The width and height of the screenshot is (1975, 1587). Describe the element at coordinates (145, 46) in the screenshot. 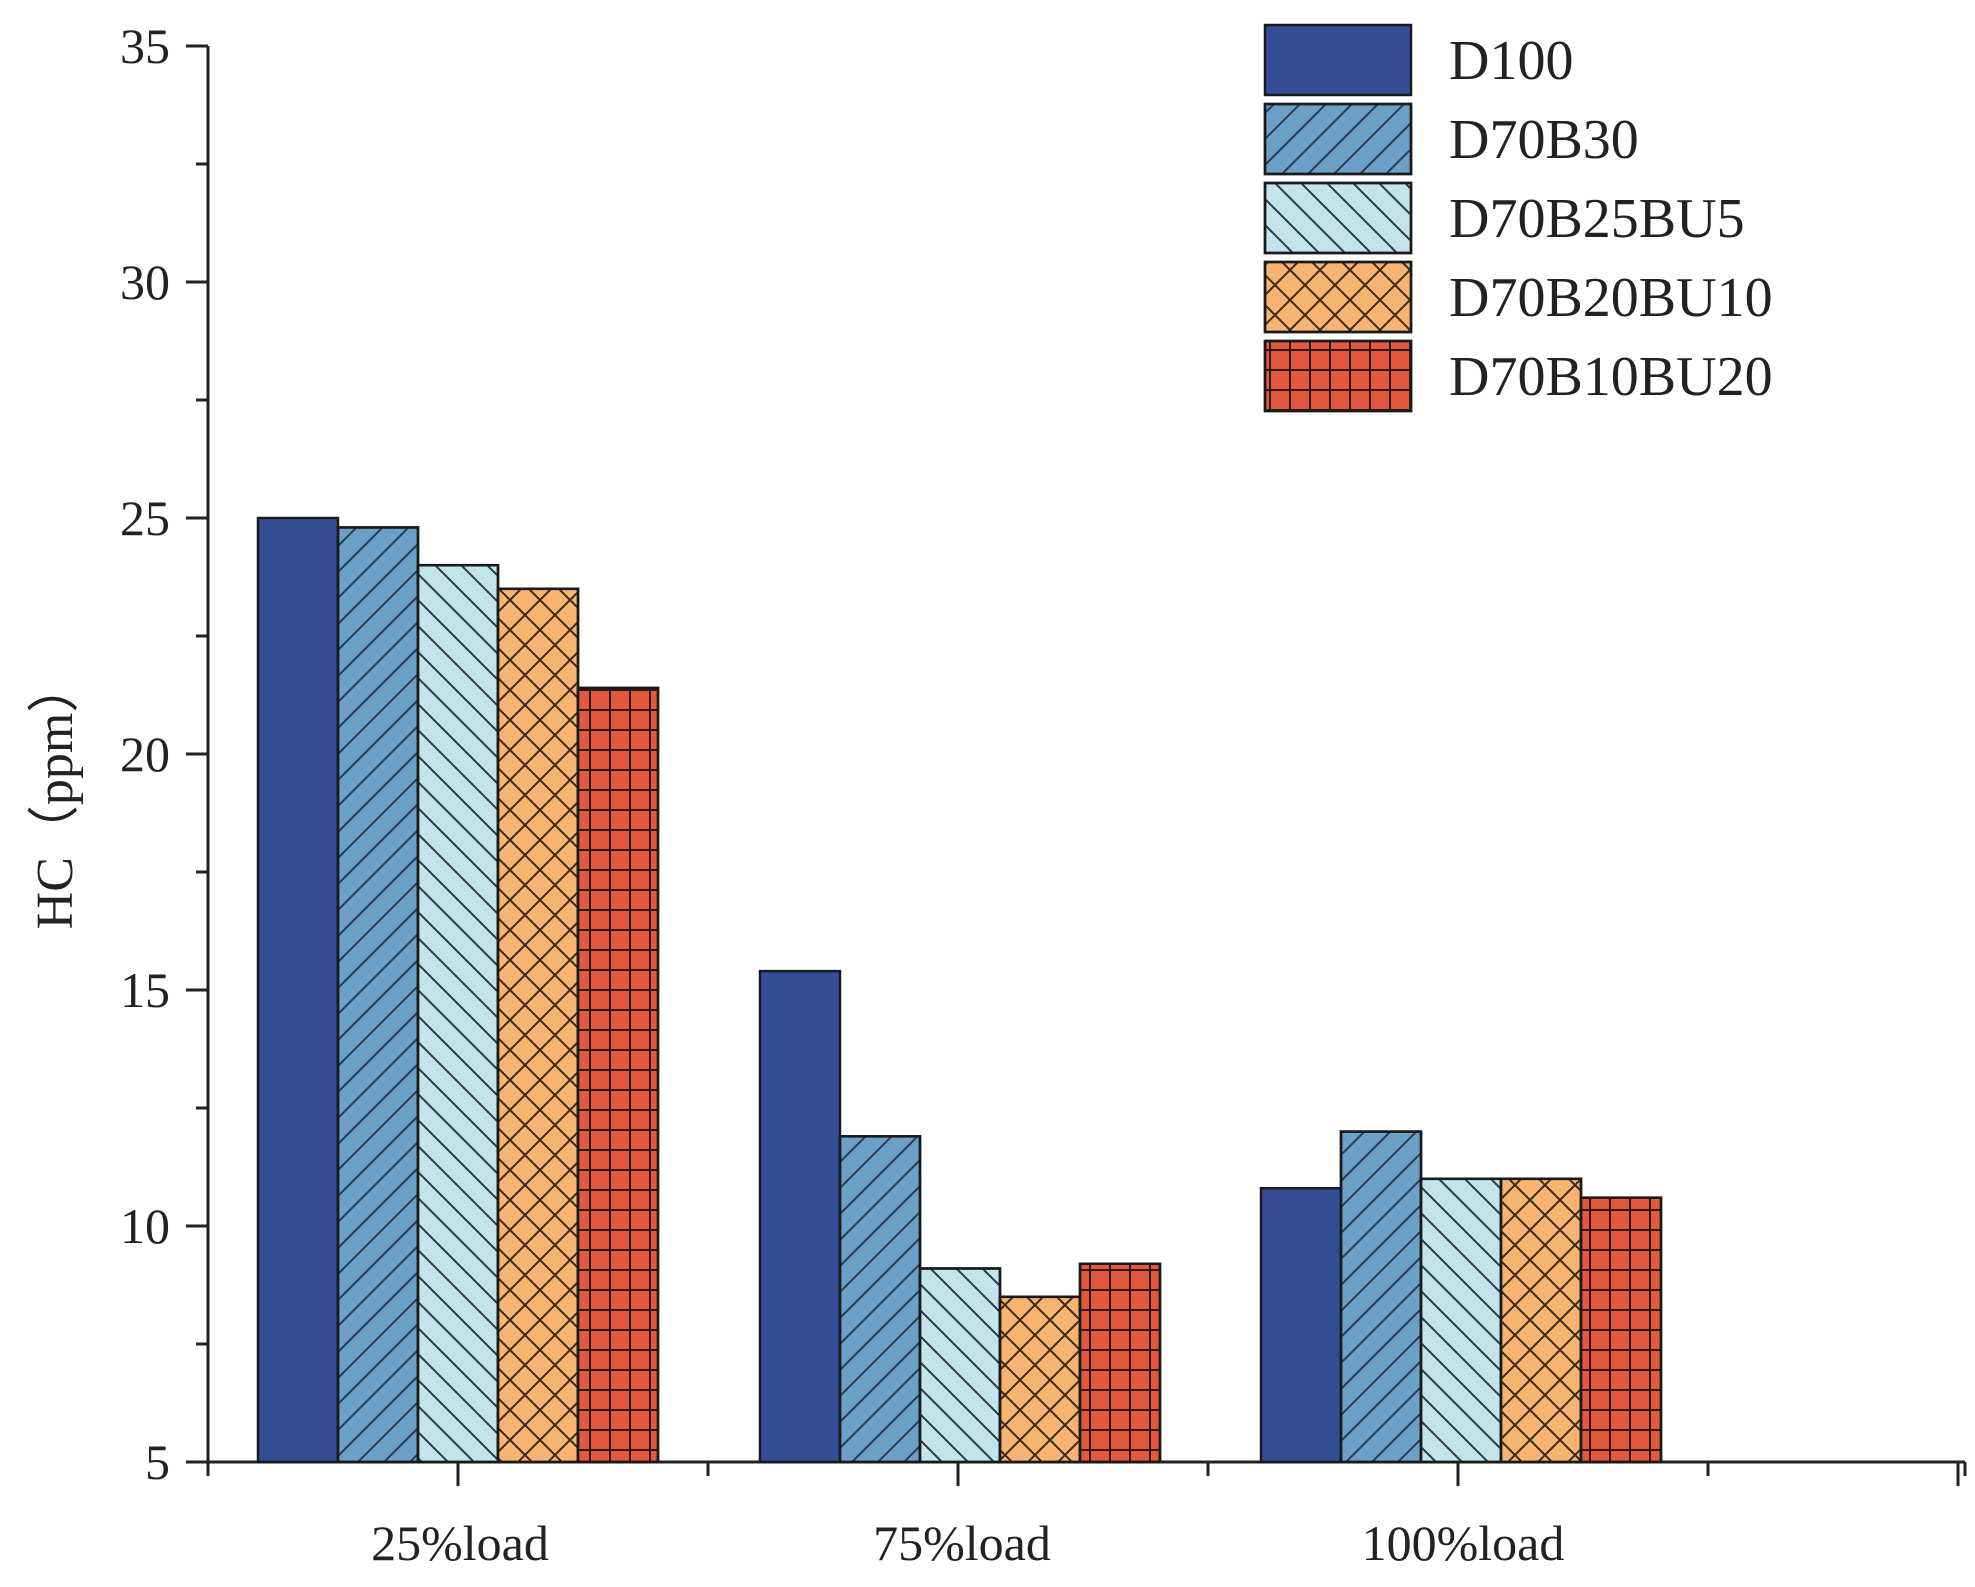

I see `y-tick-label: 35` at that location.